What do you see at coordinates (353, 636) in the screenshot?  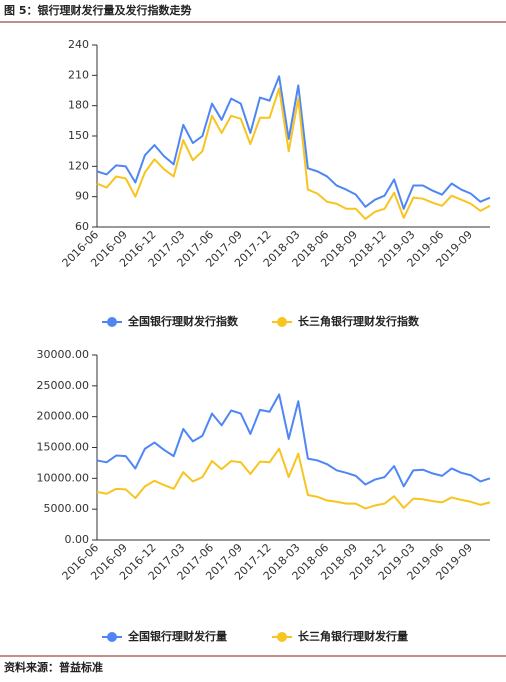 I see `legend-label: 长三角银行理财发行量` at bounding box center [353, 636].